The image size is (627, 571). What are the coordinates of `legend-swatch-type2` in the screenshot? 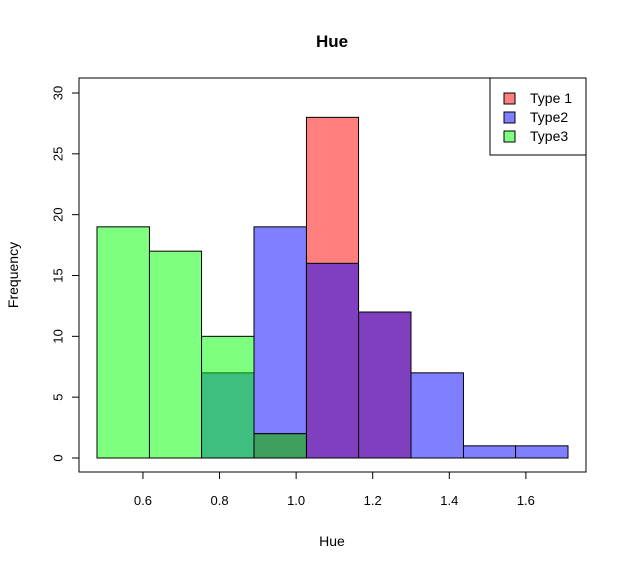 It's located at (509, 117).